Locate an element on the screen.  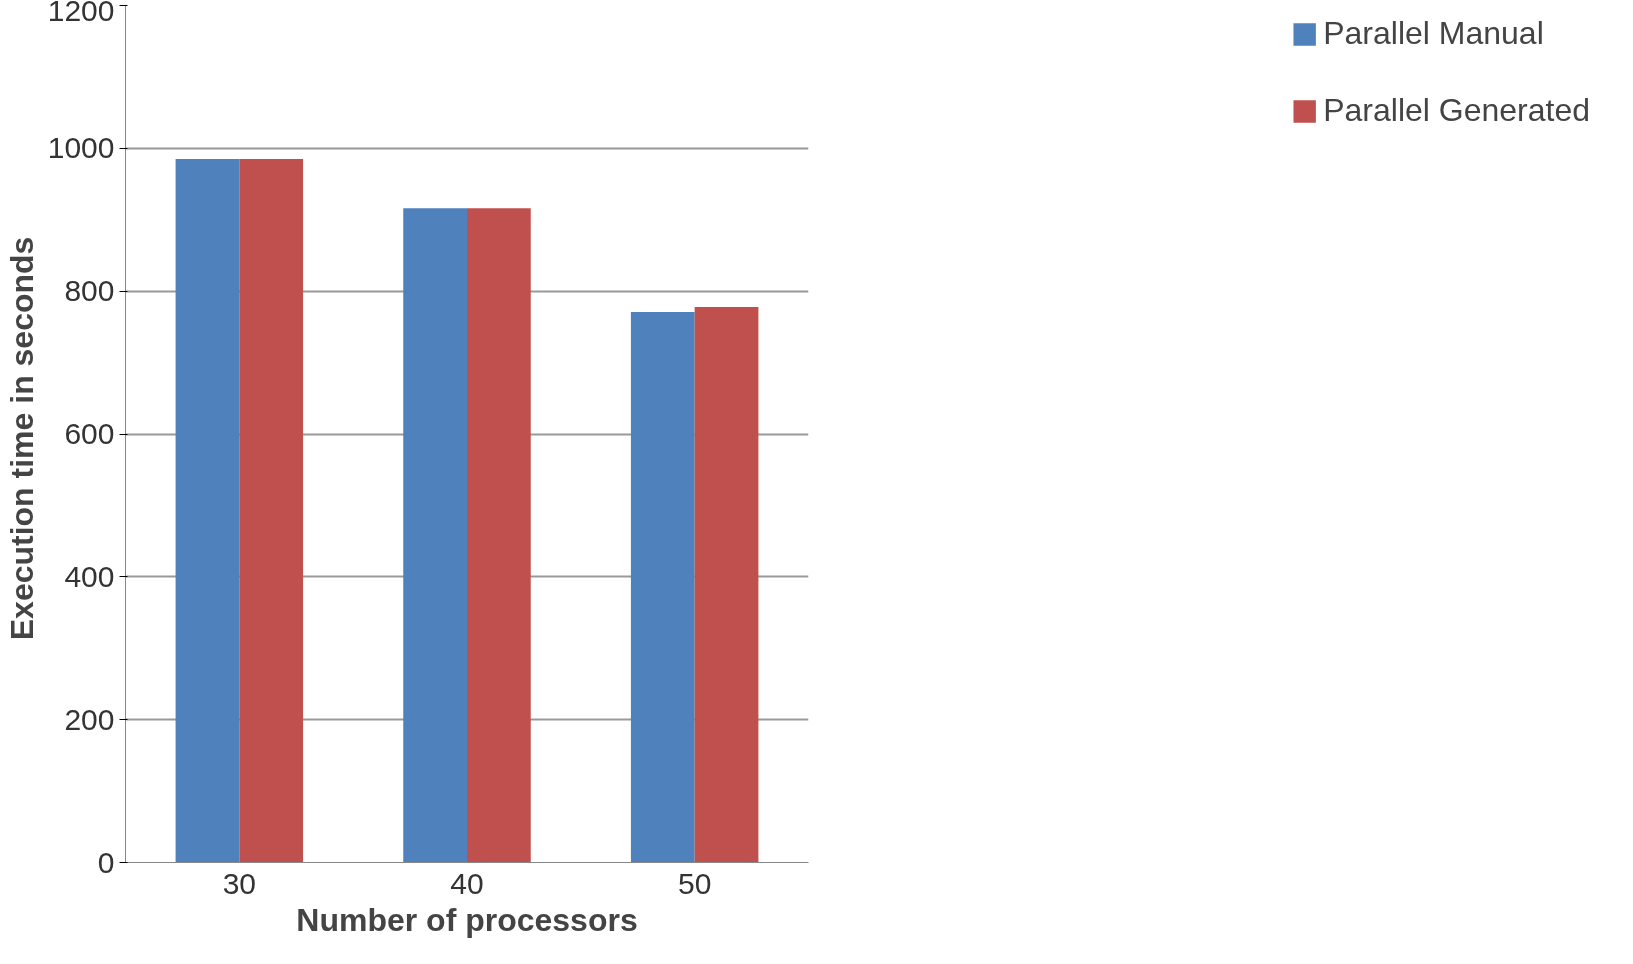
legend-label: Parallel Manual is located at coordinates (1433, 33).